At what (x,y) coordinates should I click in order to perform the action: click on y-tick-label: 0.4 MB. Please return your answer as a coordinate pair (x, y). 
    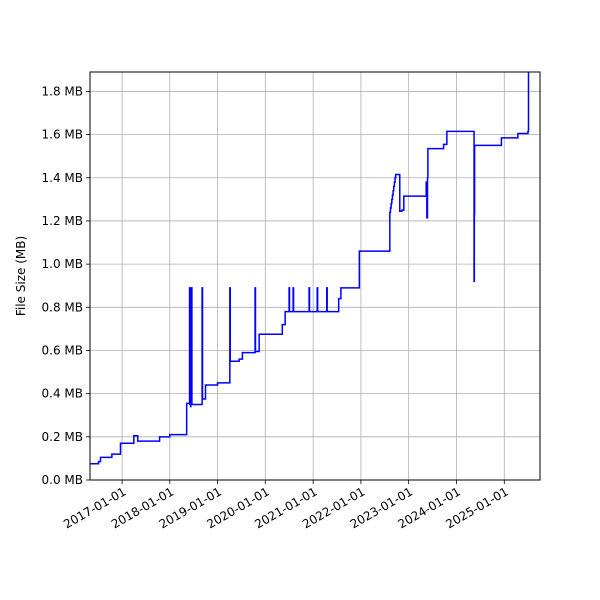
    Looking at the image, I should click on (62, 394).